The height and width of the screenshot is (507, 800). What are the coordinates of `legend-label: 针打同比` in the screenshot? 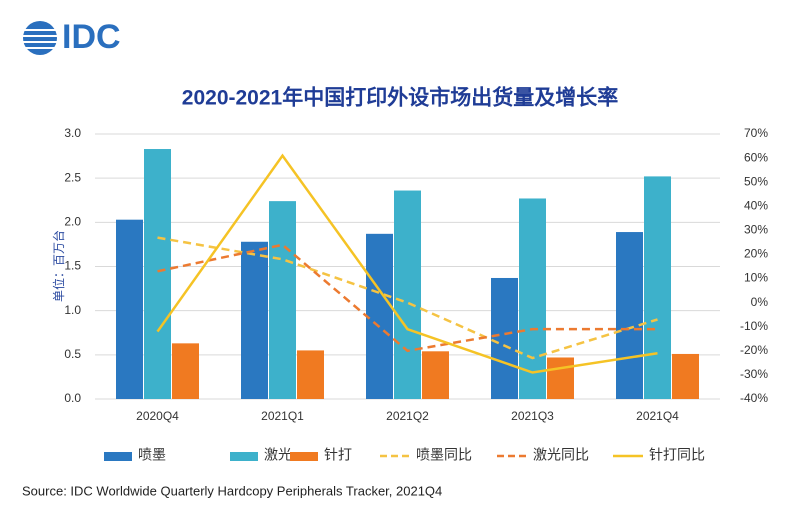 It's located at (677, 455).